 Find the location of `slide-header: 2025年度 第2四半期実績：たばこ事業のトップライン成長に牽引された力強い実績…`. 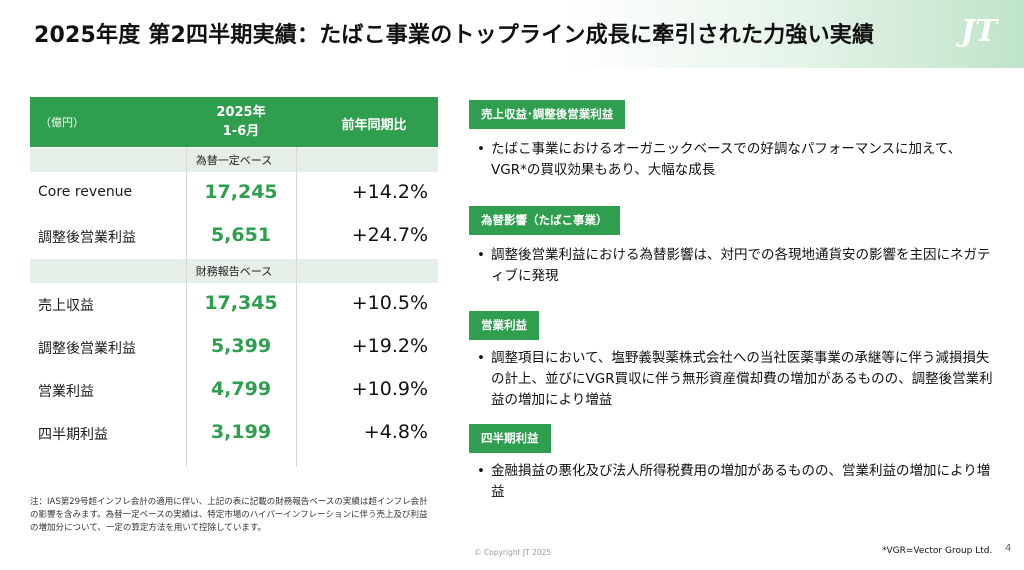

slide-header: 2025年度 第2四半期実績：たばこ事業のトップライン成長に牽引された力強い実績… is located at coordinates (512, 34).